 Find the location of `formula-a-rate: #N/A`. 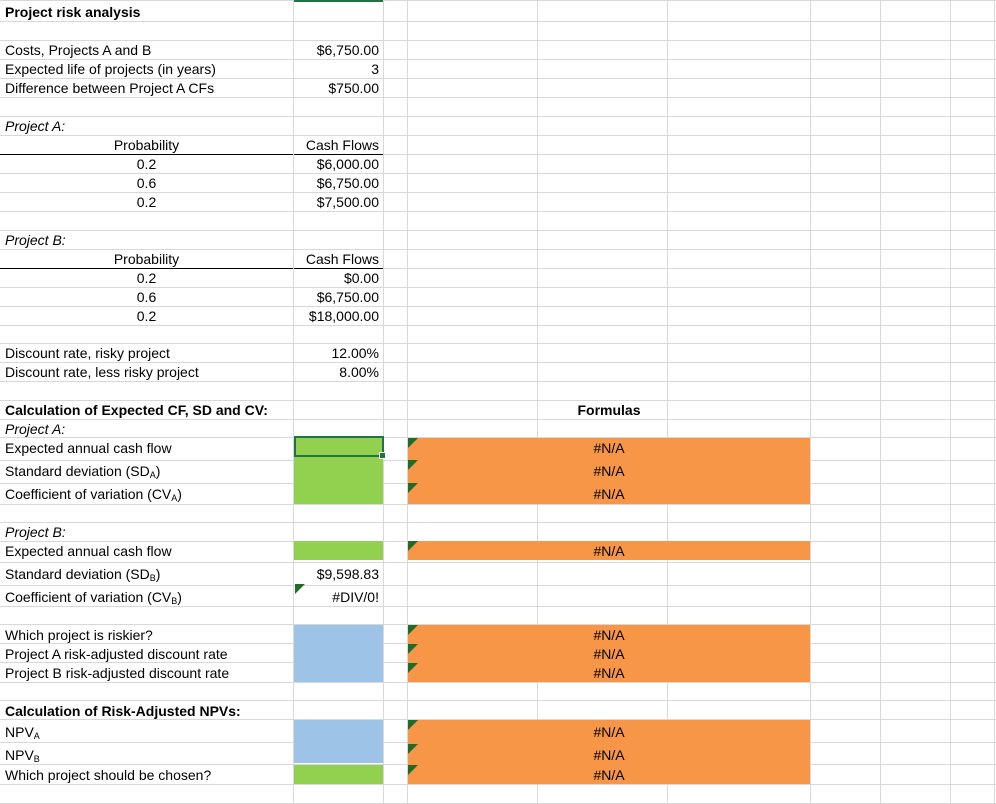

formula-a-rate: #N/A is located at coordinates (609, 654).